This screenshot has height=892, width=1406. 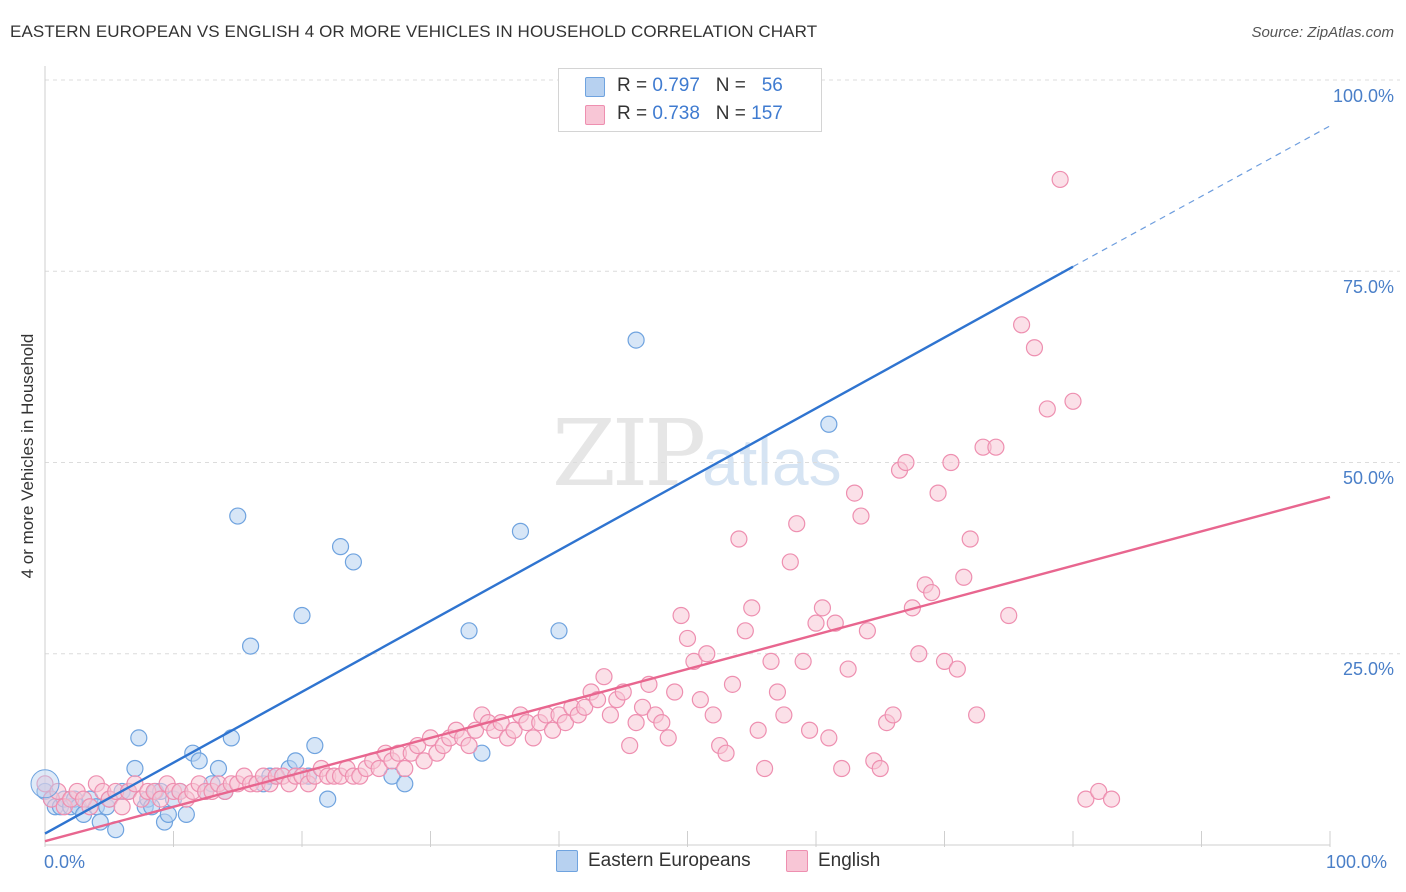 What do you see at coordinates (849, 861) in the screenshot?
I see `legend-label: English` at bounding box center [849, 861].